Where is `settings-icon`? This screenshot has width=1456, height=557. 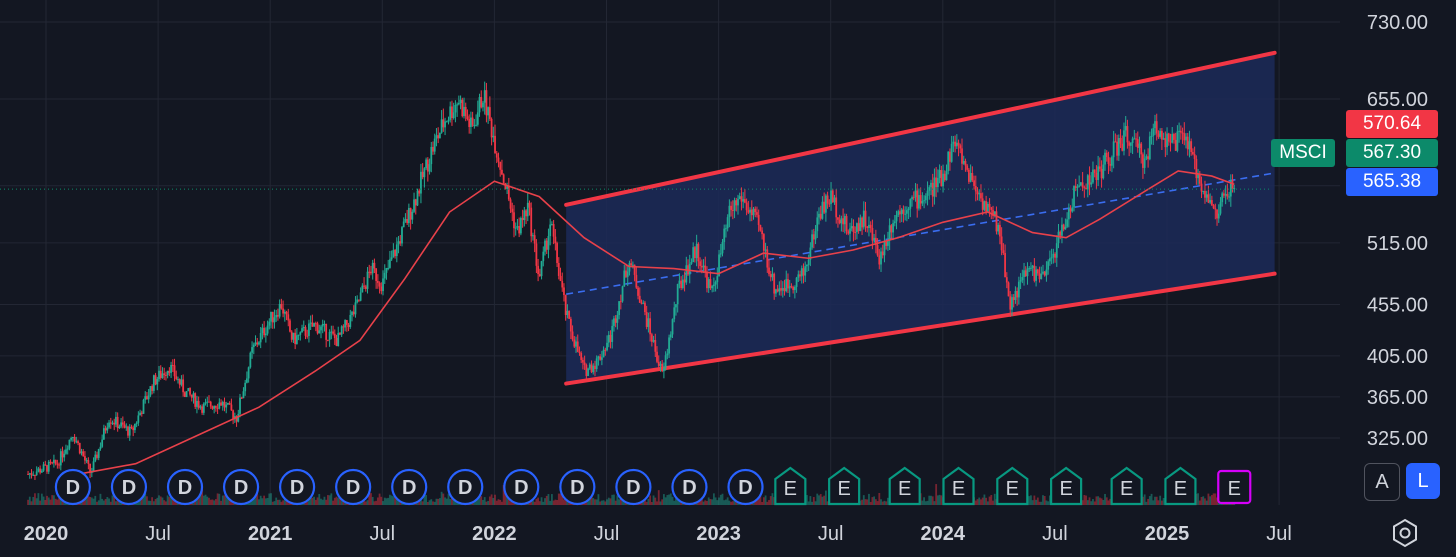 settings-icon is located at coordinates (1405, 533).